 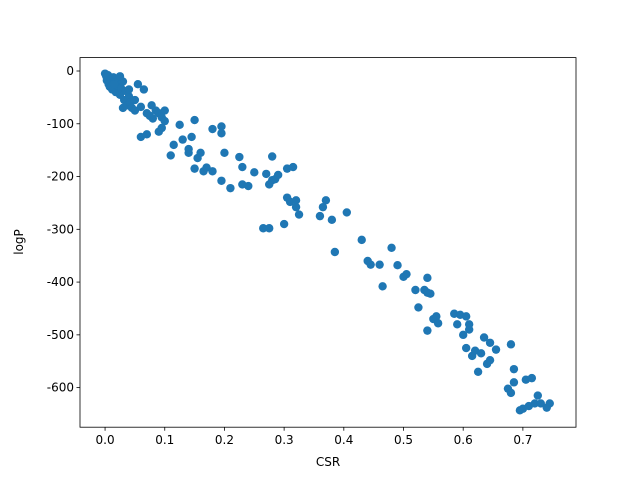 I want to click on y-tick-label: -200, so click(x=60, y=177).